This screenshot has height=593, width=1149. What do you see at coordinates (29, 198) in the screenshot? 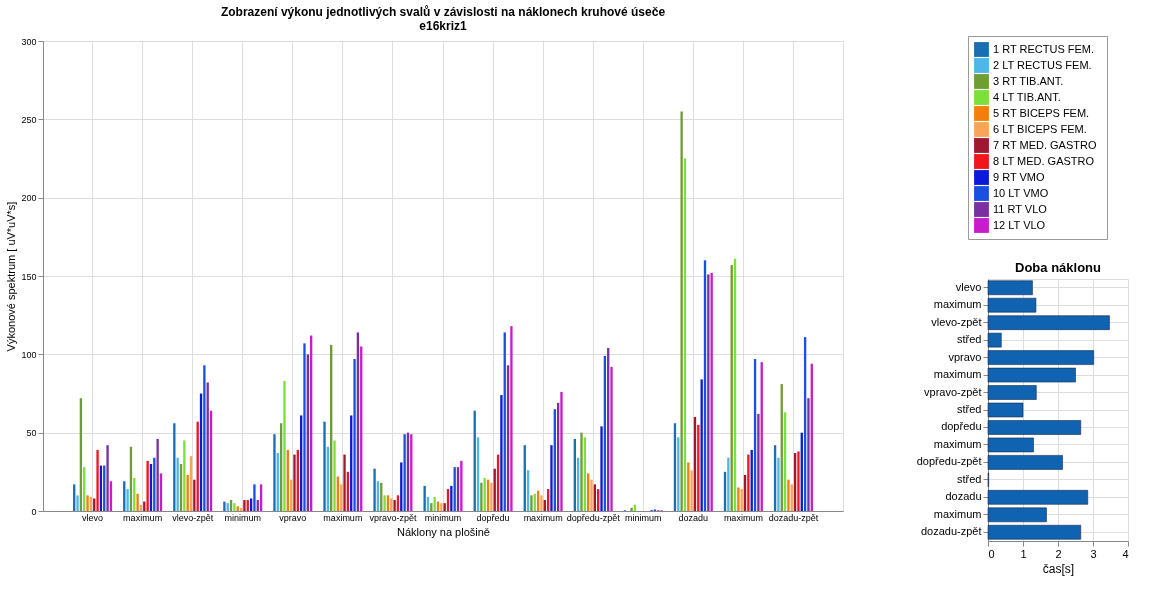
I see `y-tick-label: 200` at bounding box center [29, 198].